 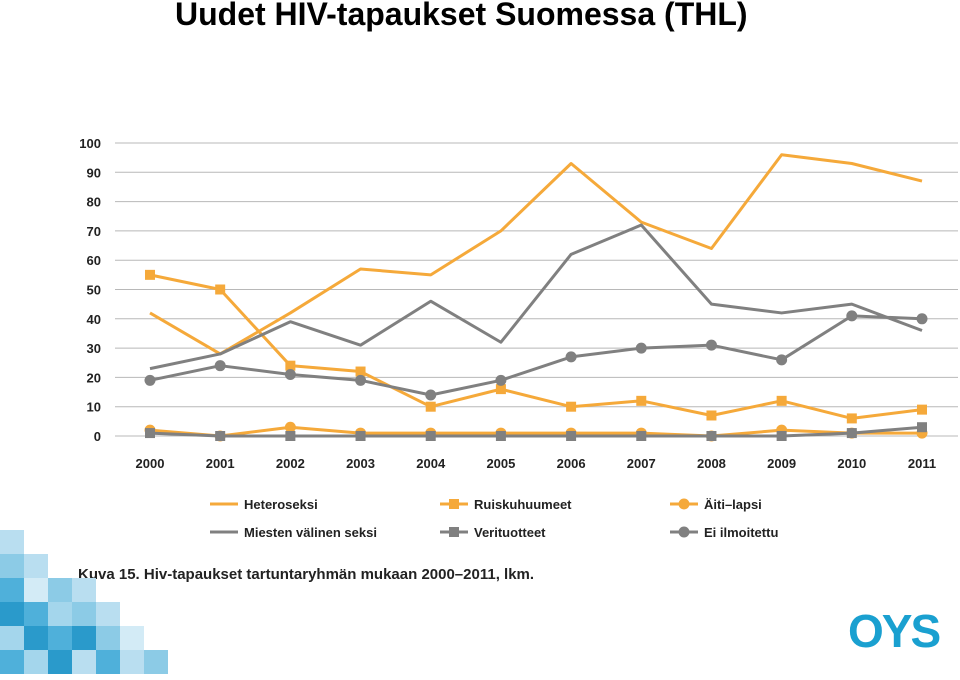 What do you see at coordinates (94, 231) in the screenshot?
I see `y-tick-label: 70` at bounding box center [94, 231].